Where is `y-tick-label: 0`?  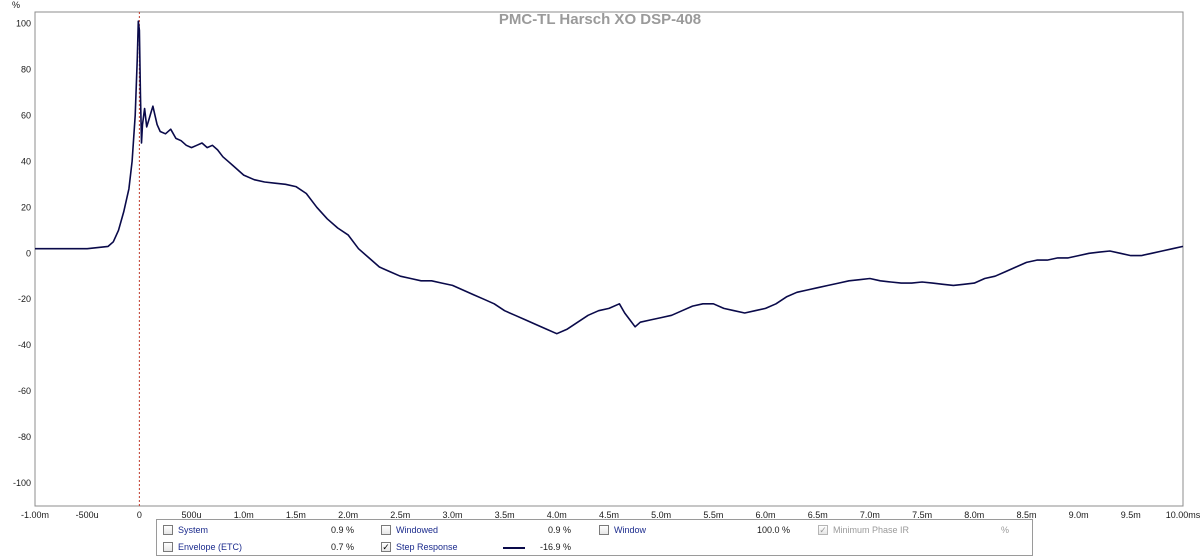 y-tick-label: 0 is located at coordinates (28, 253).